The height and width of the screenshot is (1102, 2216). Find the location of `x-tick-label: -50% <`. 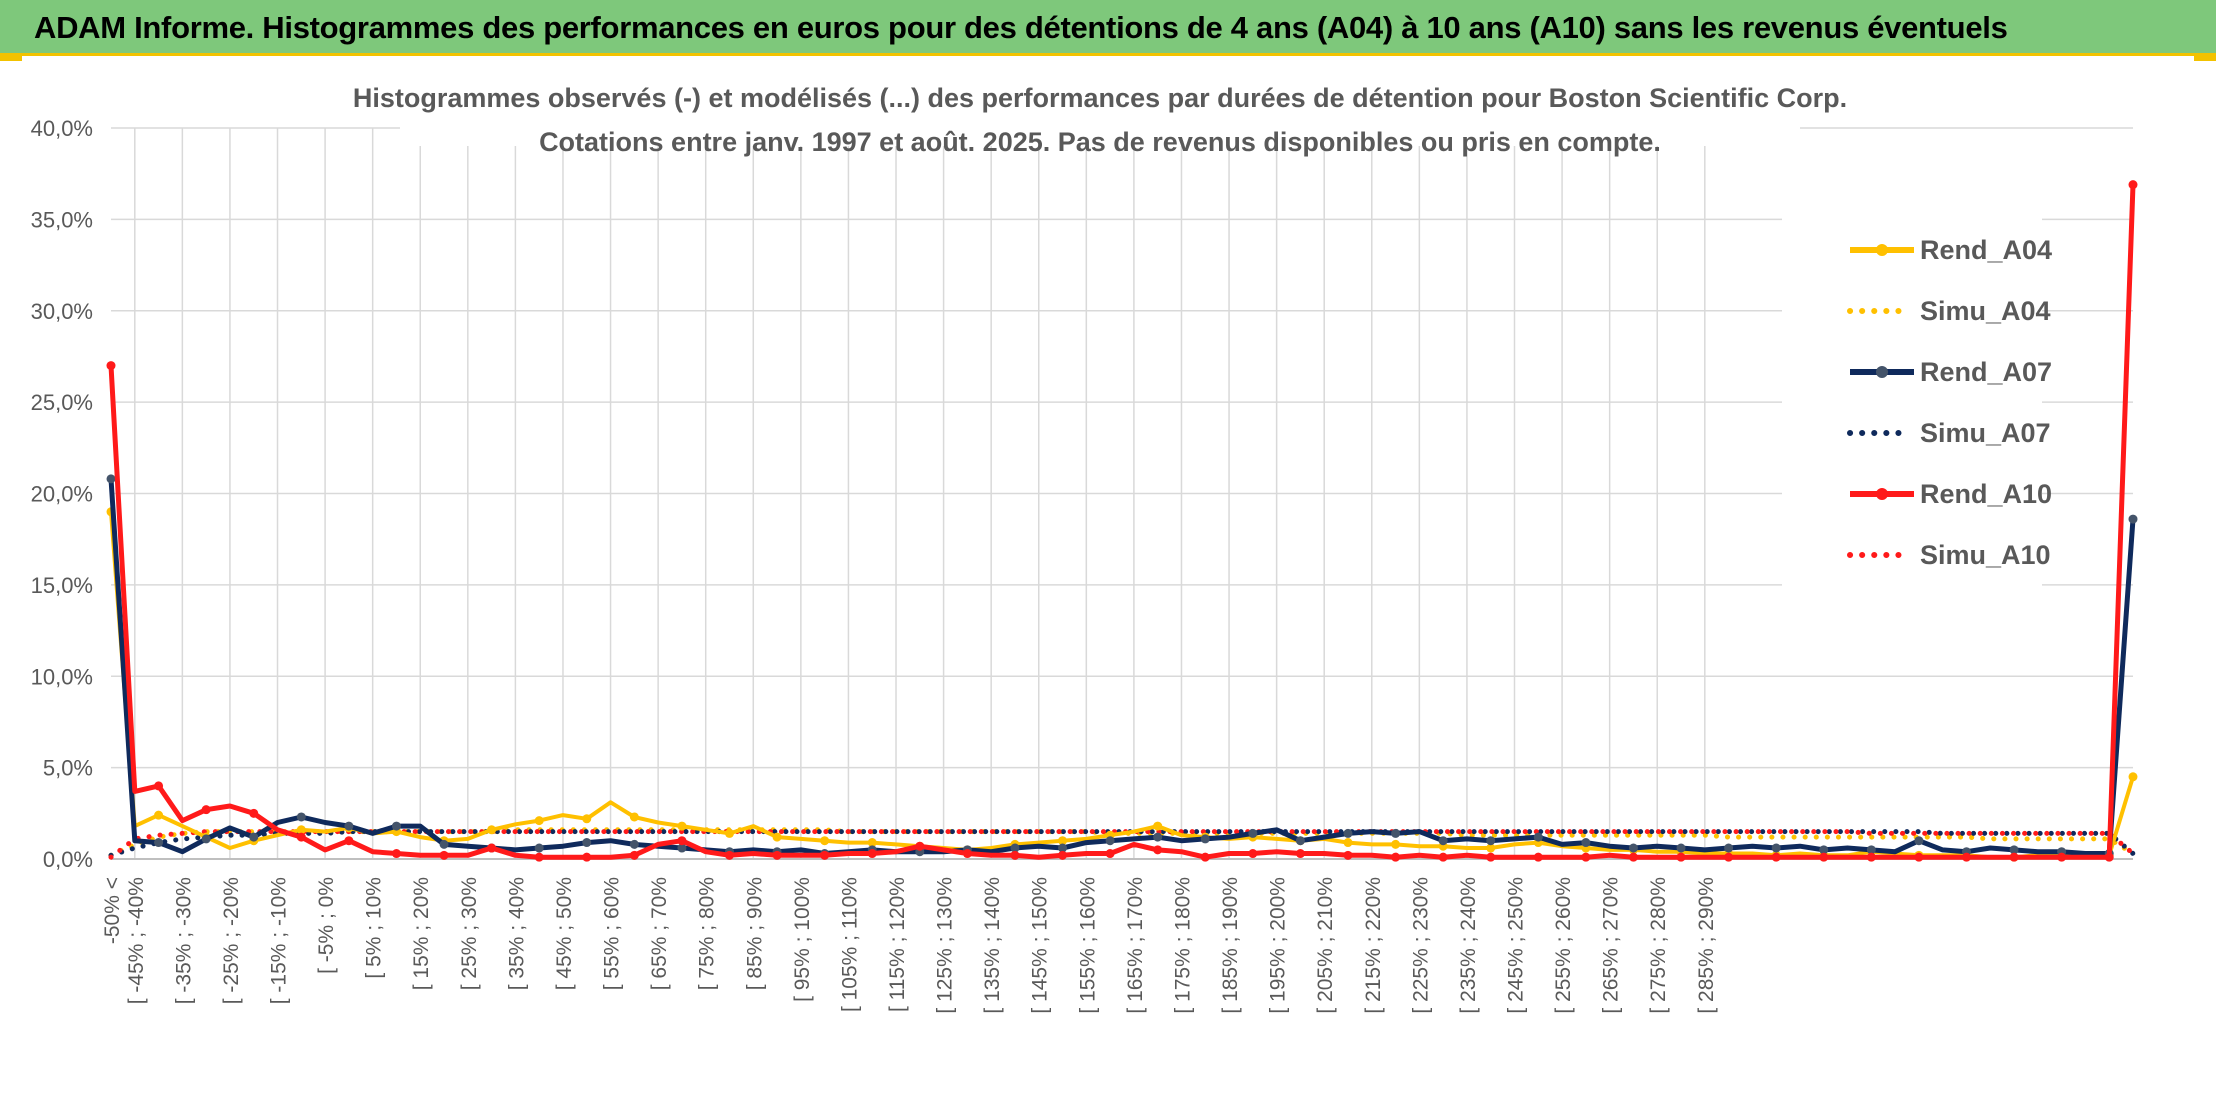

x-tick-label: -50% < is located at coordinates (112, 910).